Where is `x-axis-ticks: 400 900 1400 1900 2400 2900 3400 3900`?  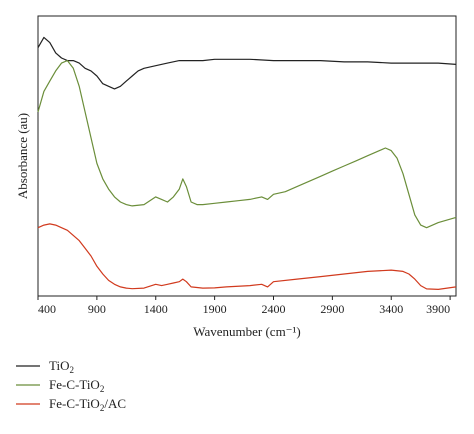
x-axis-ticks: 400 900 1400 1900 2400 2900 3400 3900 is located at coordinates (244, 306).